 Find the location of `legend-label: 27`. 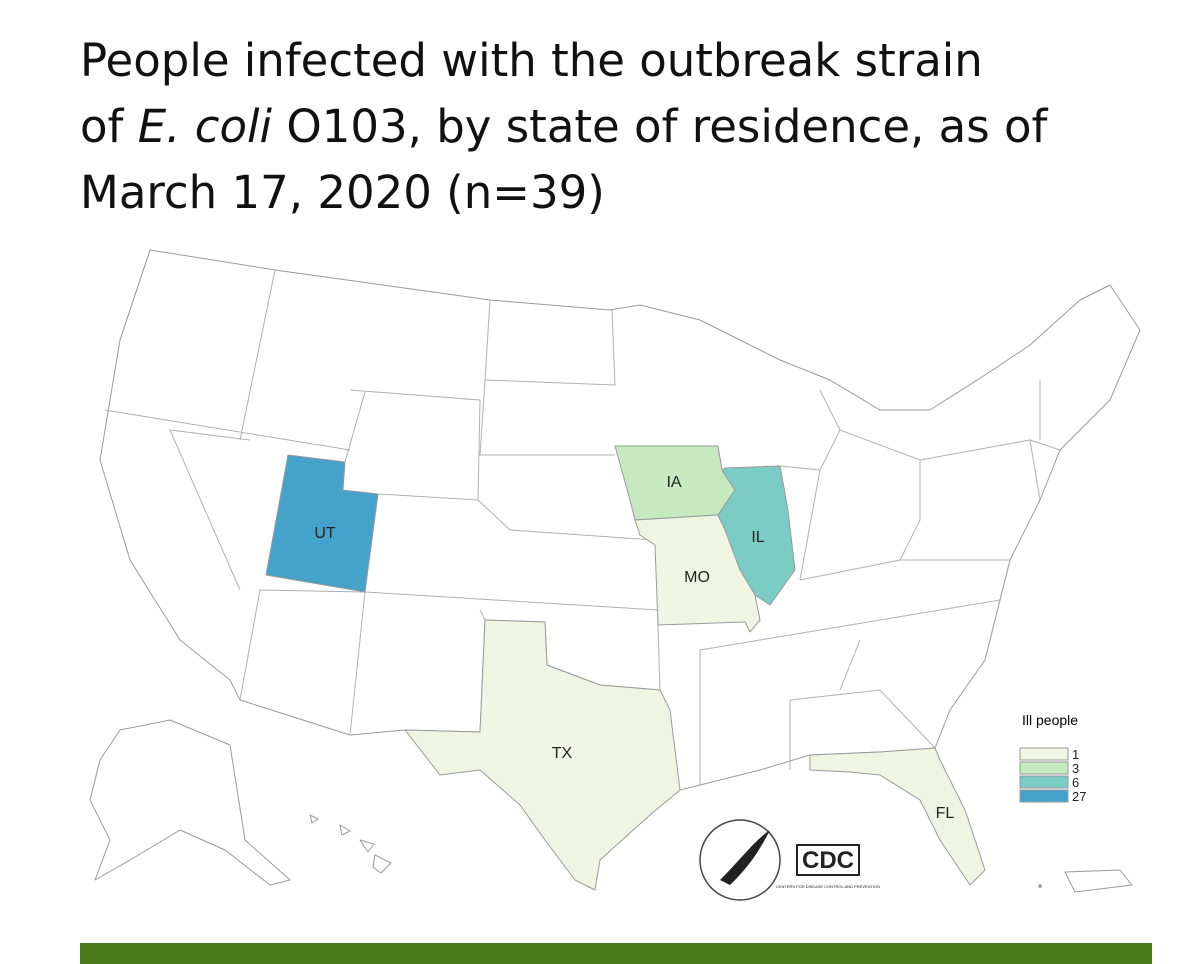

legend-label: 27 is located at coordinates (1079, 796).